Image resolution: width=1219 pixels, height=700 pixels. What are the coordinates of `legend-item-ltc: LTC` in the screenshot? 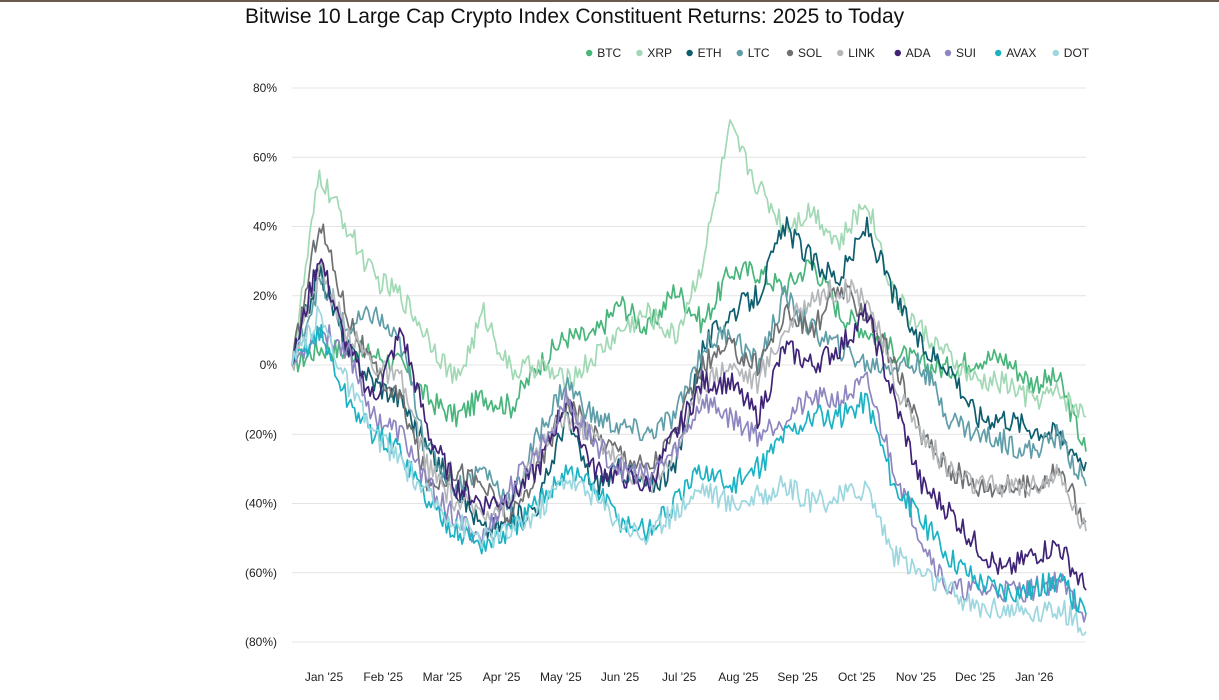 It's located at (753, 53).